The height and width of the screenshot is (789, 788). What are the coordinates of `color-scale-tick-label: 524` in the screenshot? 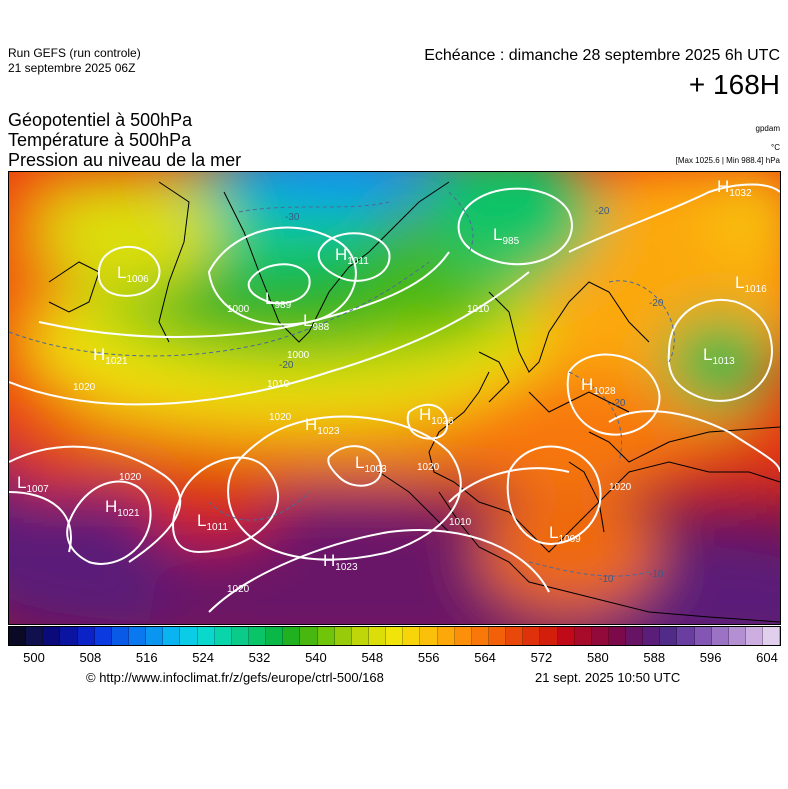 It's located at (203, 657).